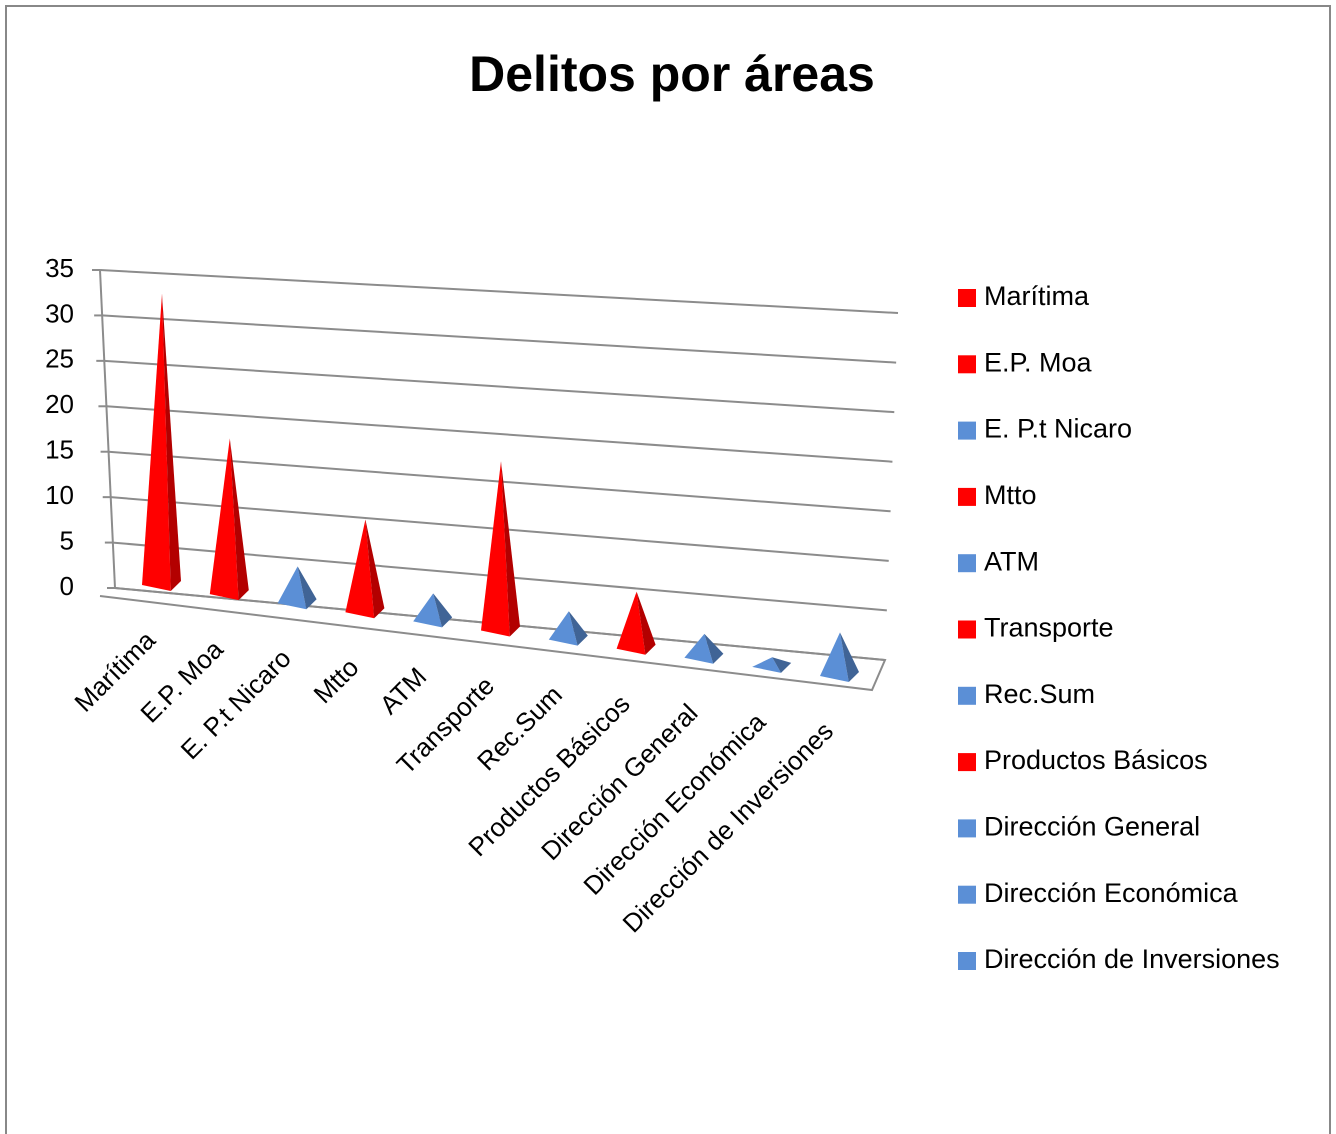  What do you see at coordinates (59, 450) in the screenshot?
I see `y-tick-label: 15` at bounding box center [59, 450].